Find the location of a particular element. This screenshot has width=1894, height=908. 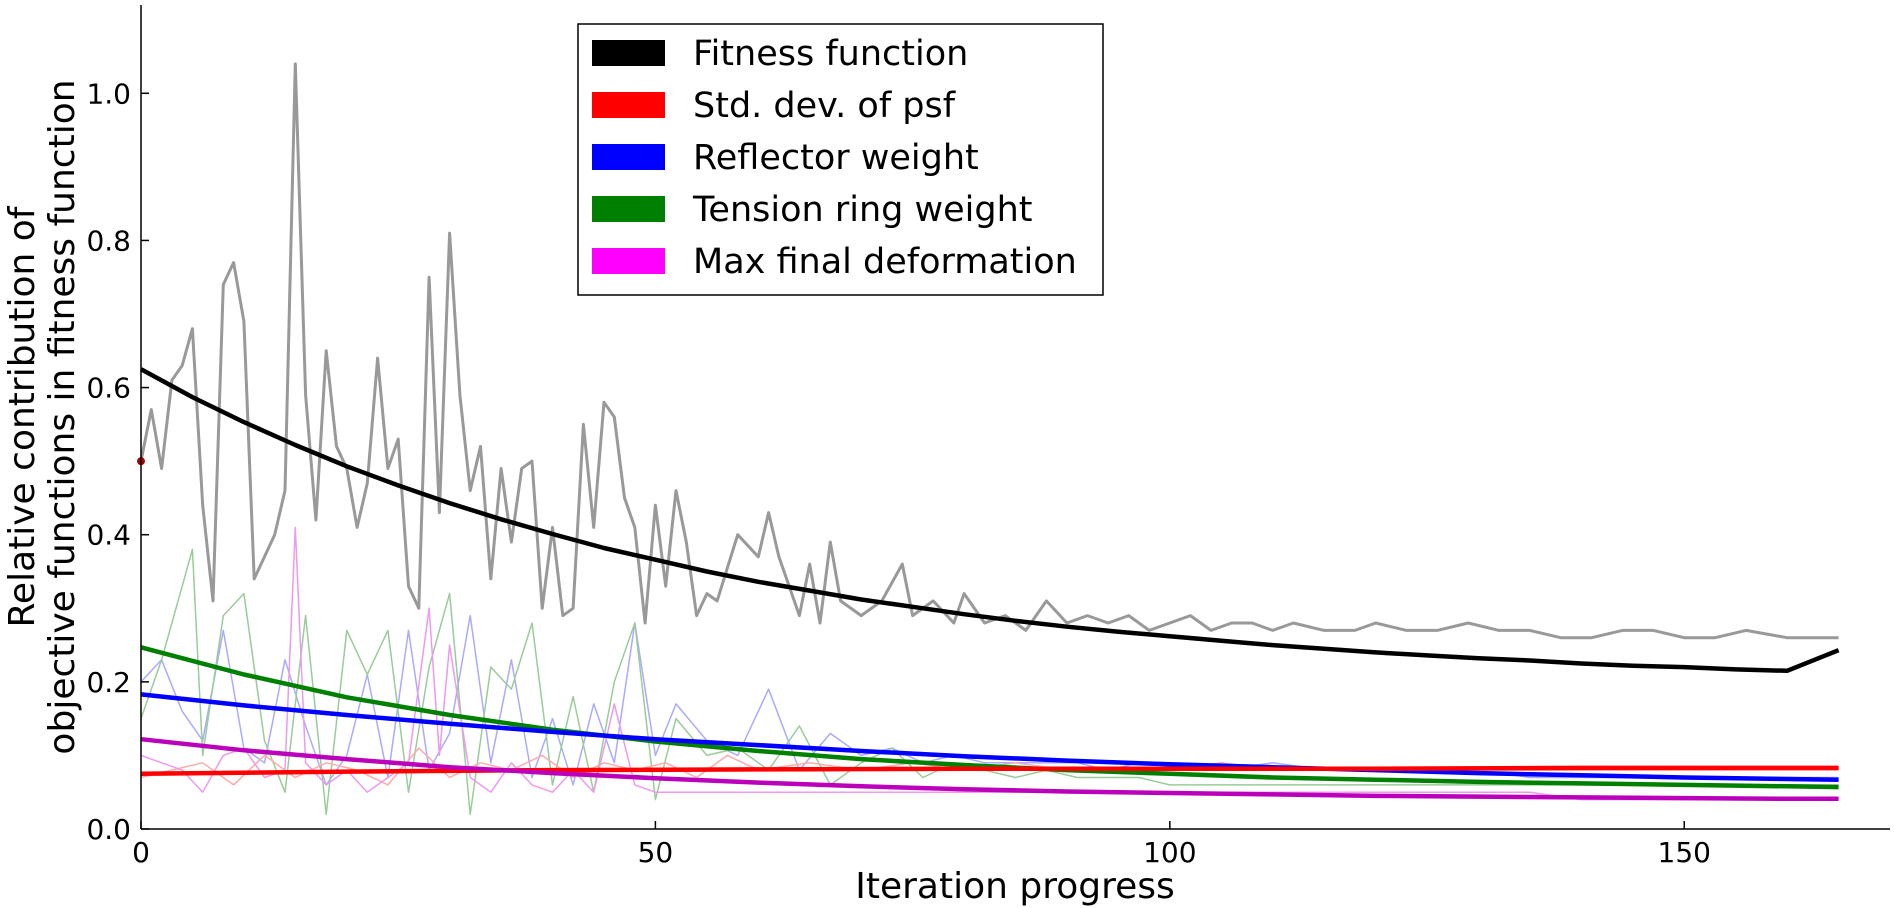

x-tick-label: 150 is located at coordinates (1684, 852).